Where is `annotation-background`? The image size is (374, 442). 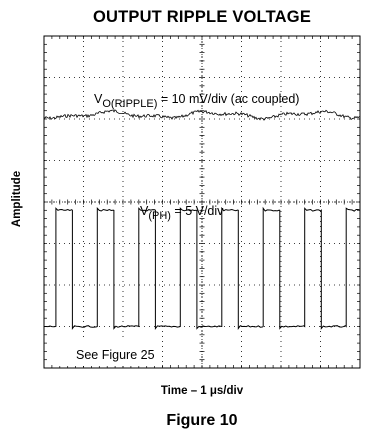
annotation-background is located at coordinates (110, 353).